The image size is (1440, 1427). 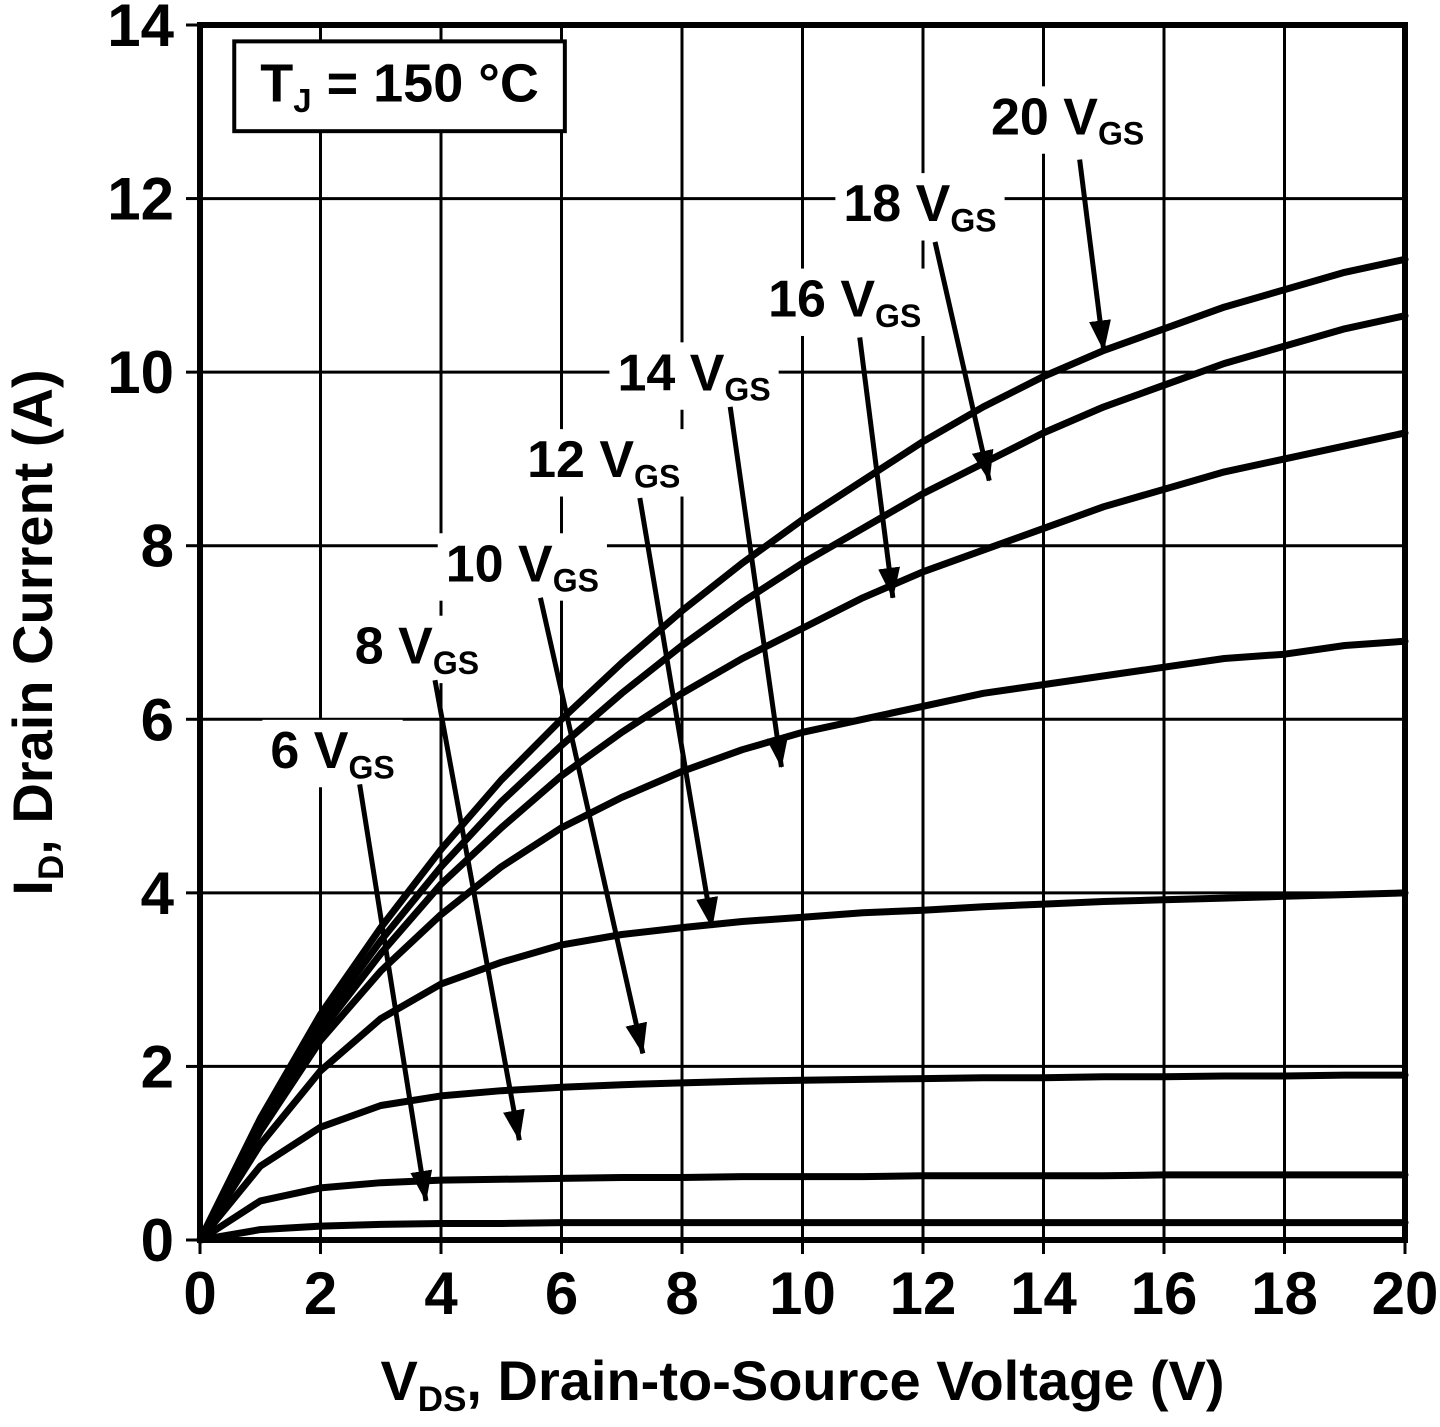 I want to click on curve-label-text: 16 VGS, so click(x=844, y=302).